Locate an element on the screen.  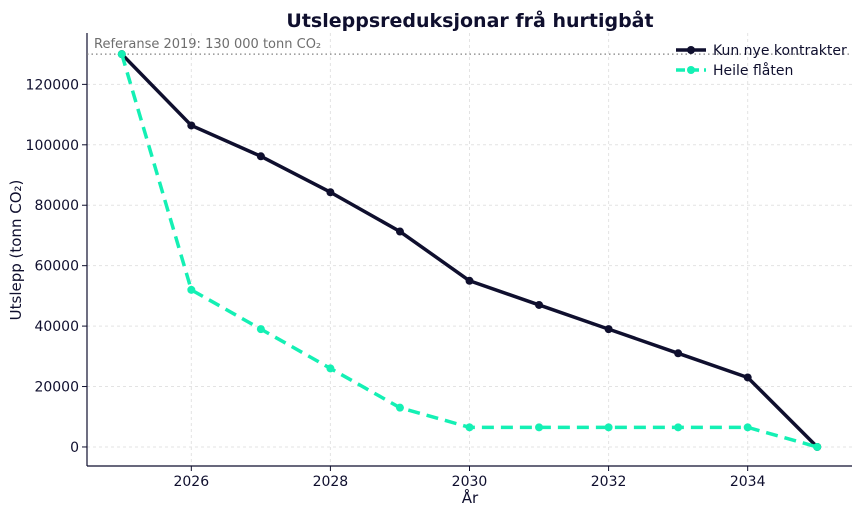
legend-label: Kun nye kontrakter is located at coordinates (780, 51).